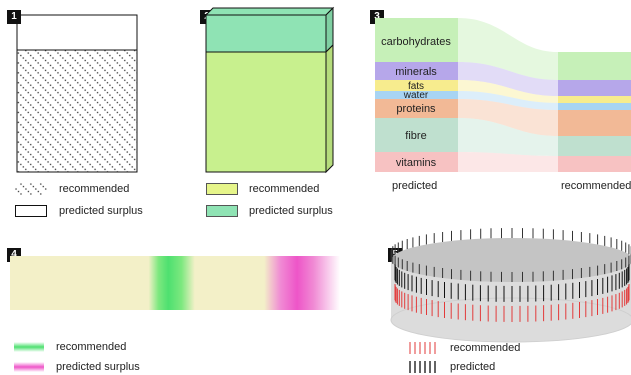 The image size is (631, 375). I want to click on hatched-container-chart, so click(77, 93).